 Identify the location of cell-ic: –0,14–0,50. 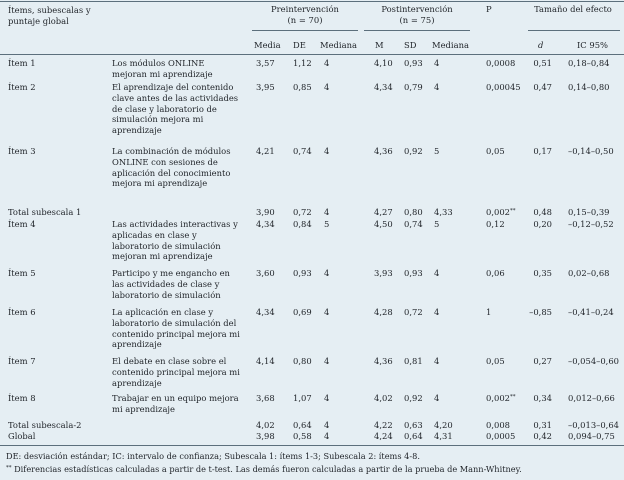
(591, 151).